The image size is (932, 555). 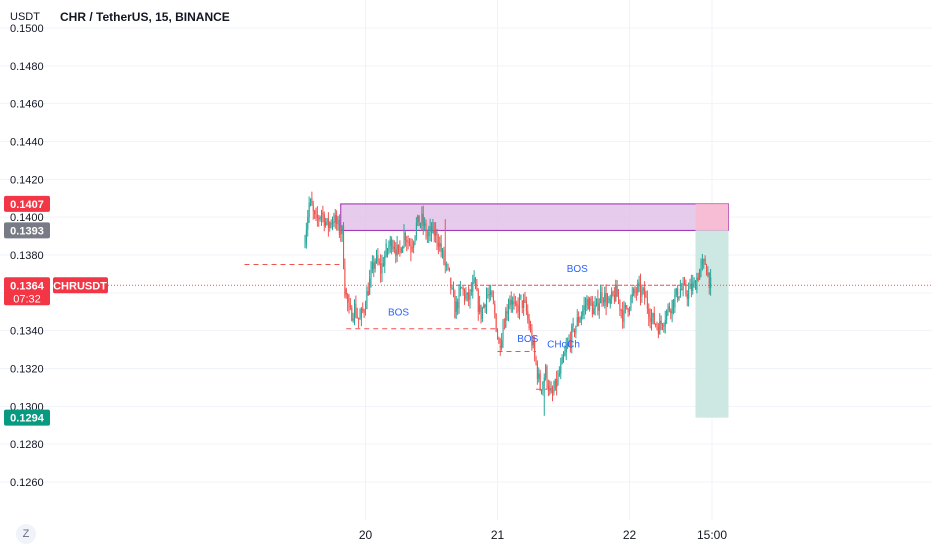 What do you see at coordinates (80, 285) in the screenshot?
I see `symbol-tag-bg` at bounding box center [80, 285].